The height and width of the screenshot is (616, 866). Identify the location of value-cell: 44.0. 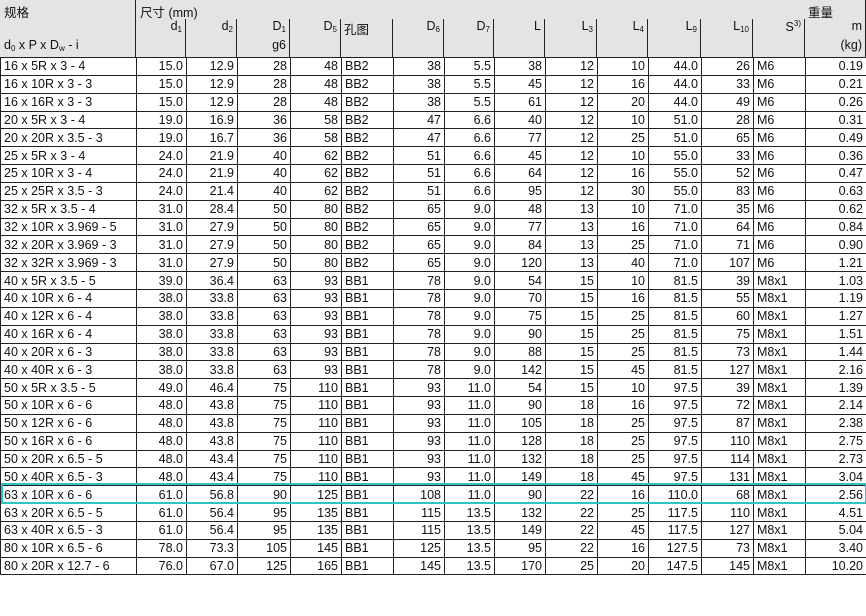
(675, 102).